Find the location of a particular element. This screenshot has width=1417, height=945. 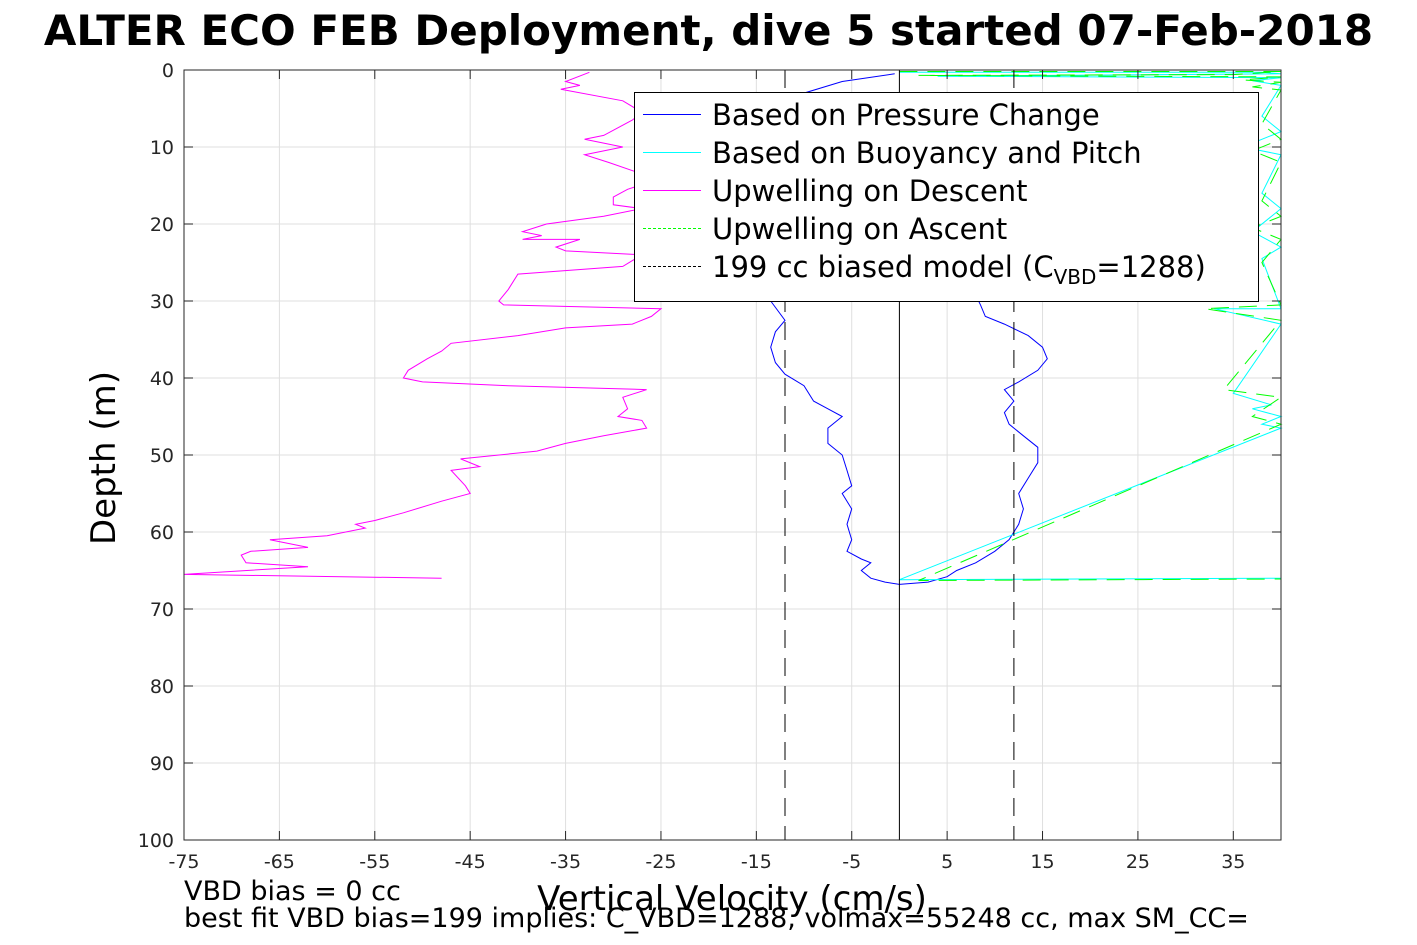

y-tick-label: 30 is located at coordinates (162, 302).